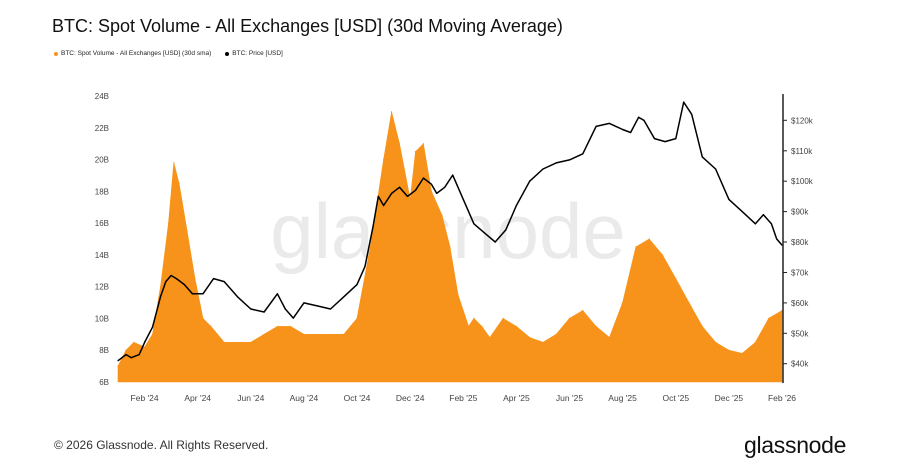  What do you see at coordinates (800, 364) in the screenshot?
I see `right-tick-label: $40k` at bounding box center [800, 364].